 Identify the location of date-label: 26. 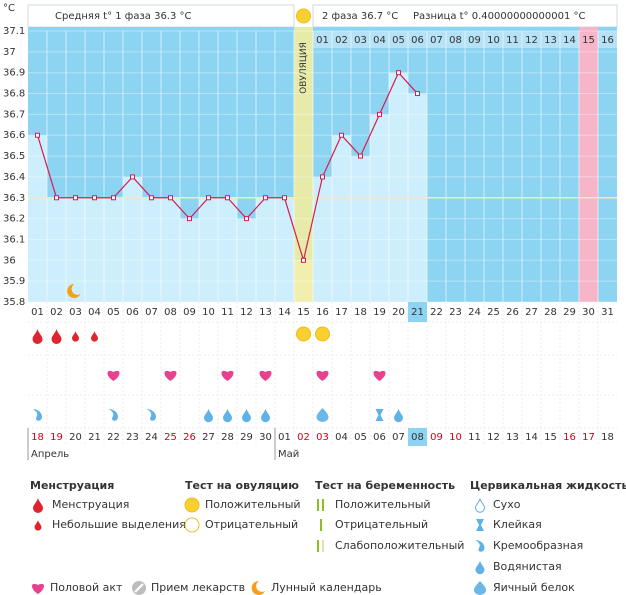
(189, 437).